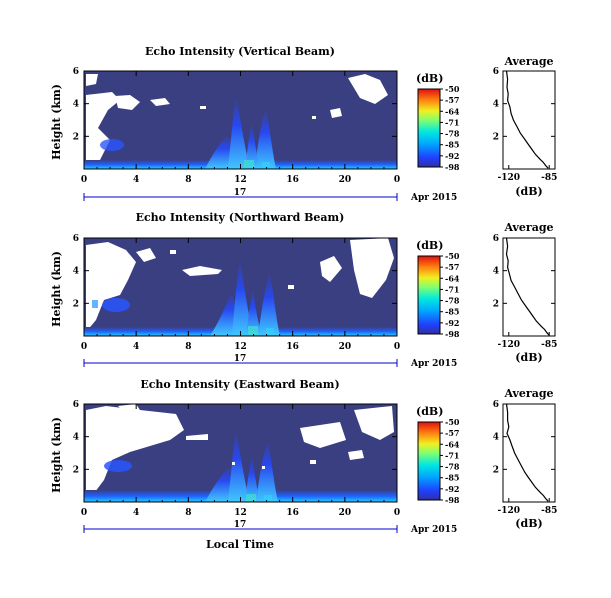 The image size is (611, 598). I want to click on panel-title: Echo Intensity (Northward Beam), so click(240, 217).